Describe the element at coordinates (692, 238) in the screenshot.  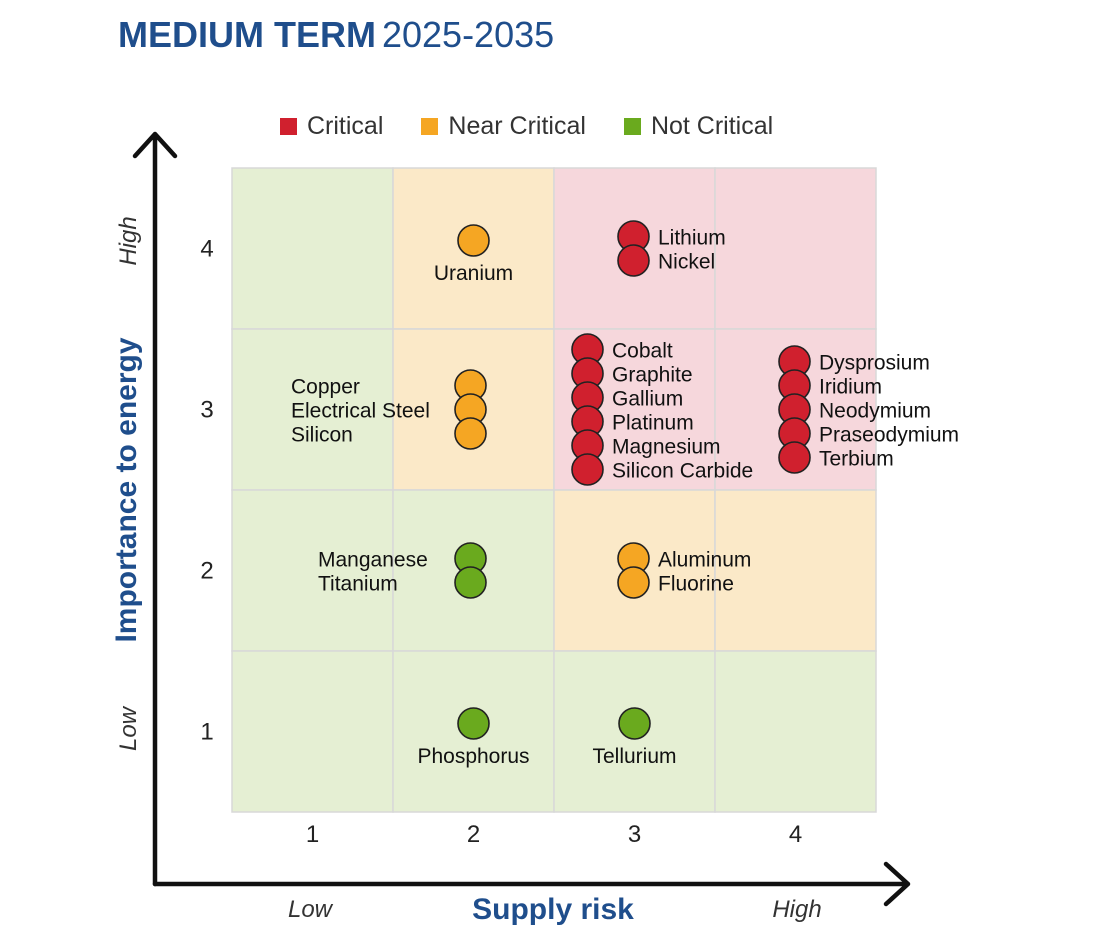
I see `material-label: Lithium` at that location.